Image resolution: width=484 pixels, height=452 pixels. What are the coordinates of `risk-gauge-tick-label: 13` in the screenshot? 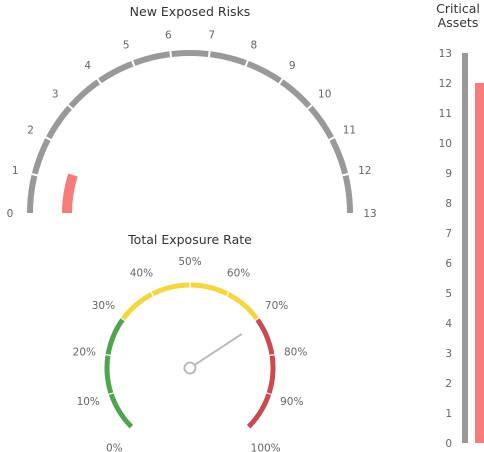 It's located at (369, 214).